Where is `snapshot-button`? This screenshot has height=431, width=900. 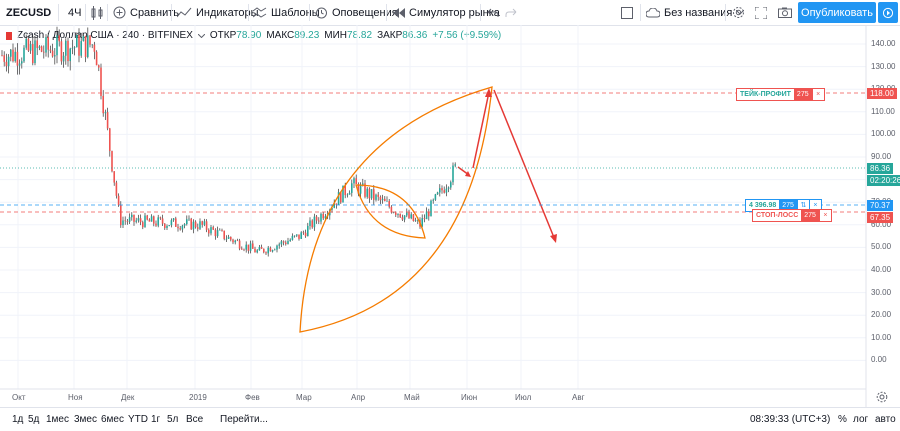 snapshot-button is located at coordinates (785, 12).